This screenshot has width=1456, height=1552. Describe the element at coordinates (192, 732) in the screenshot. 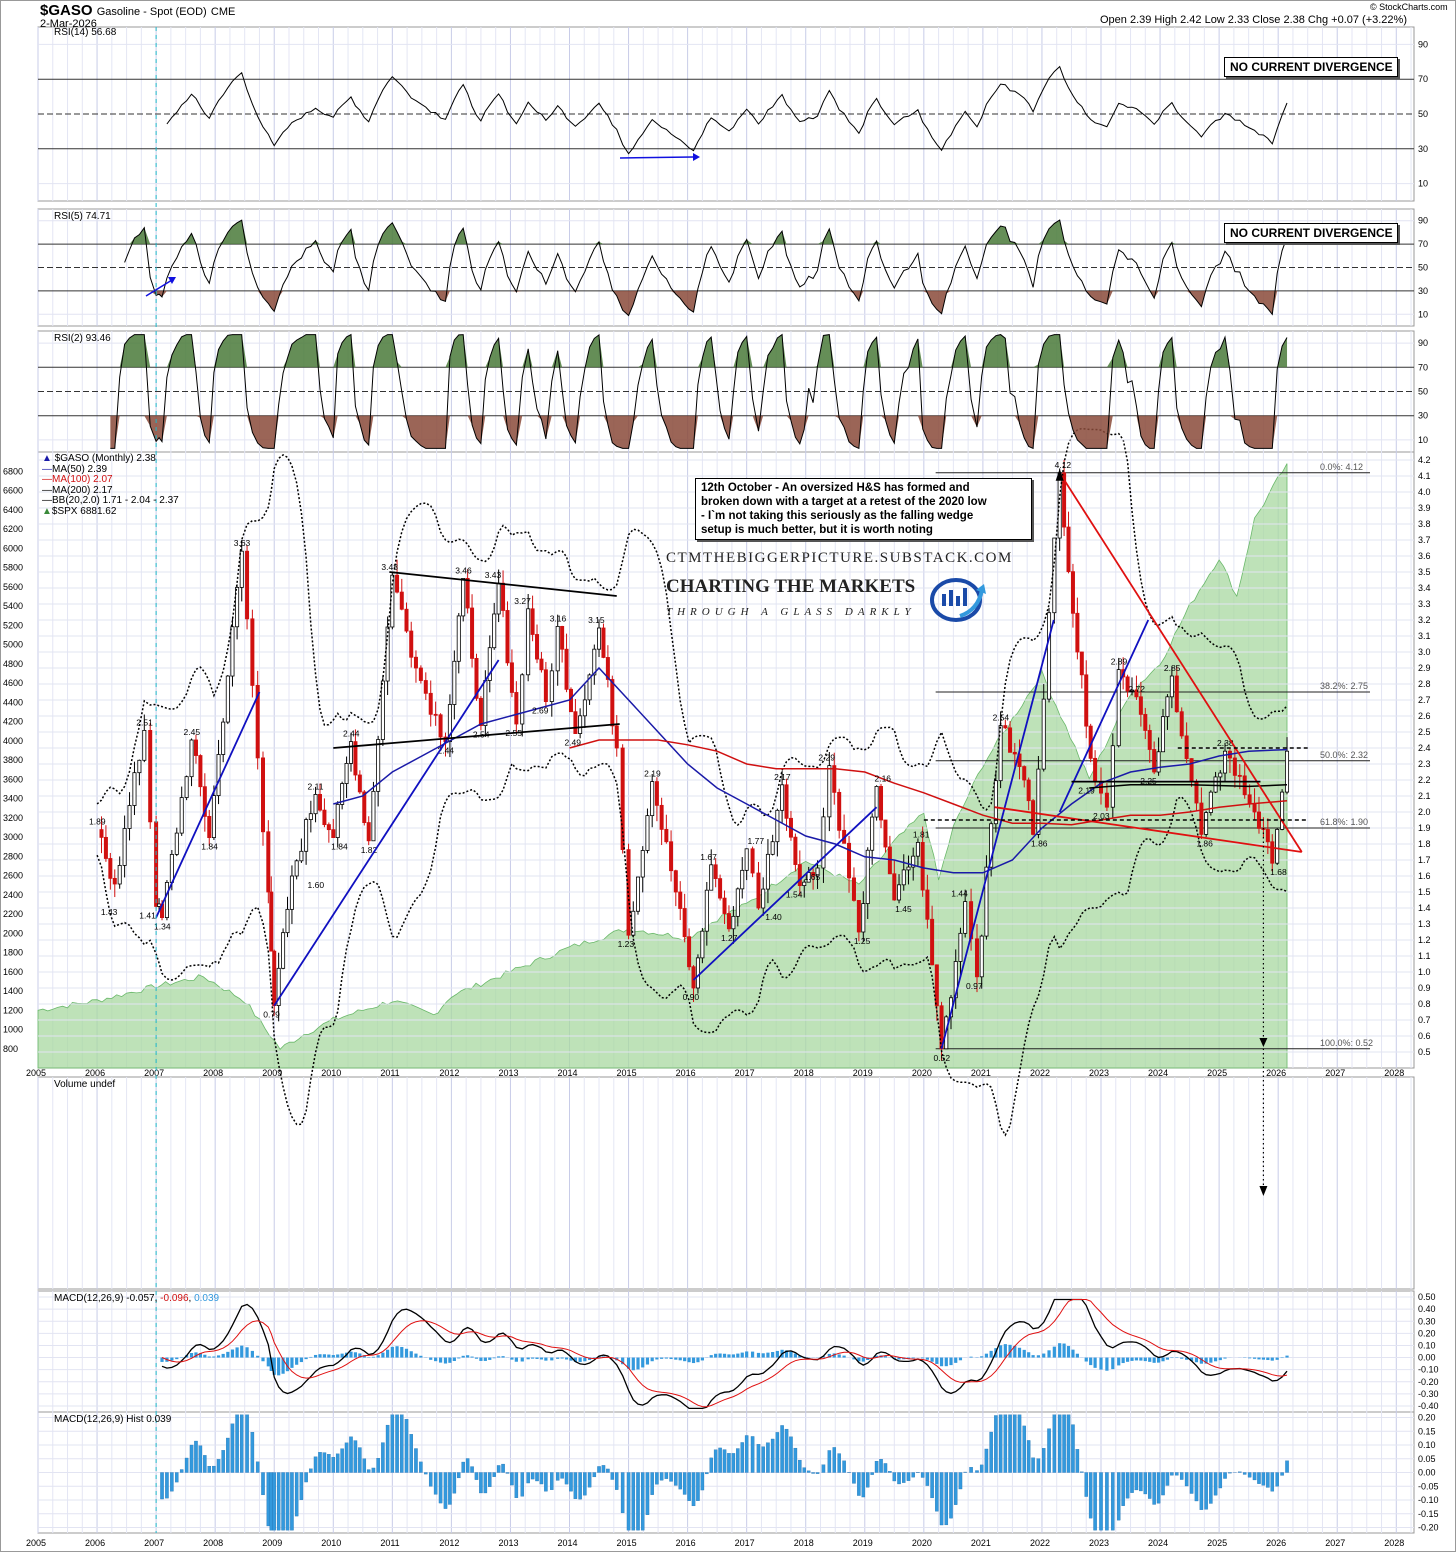

I see `price-label: 2.45` at that location.